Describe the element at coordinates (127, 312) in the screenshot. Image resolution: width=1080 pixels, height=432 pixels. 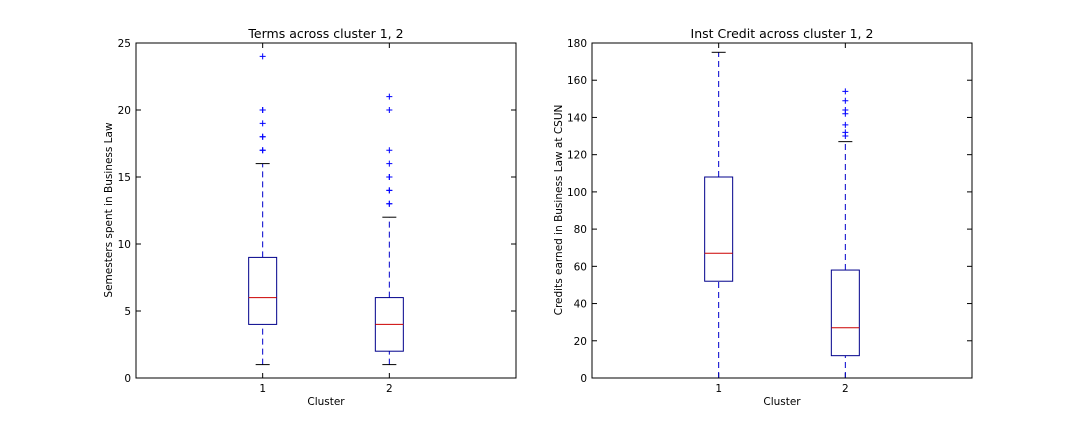
I see `y-tick-label: 5` at that location.